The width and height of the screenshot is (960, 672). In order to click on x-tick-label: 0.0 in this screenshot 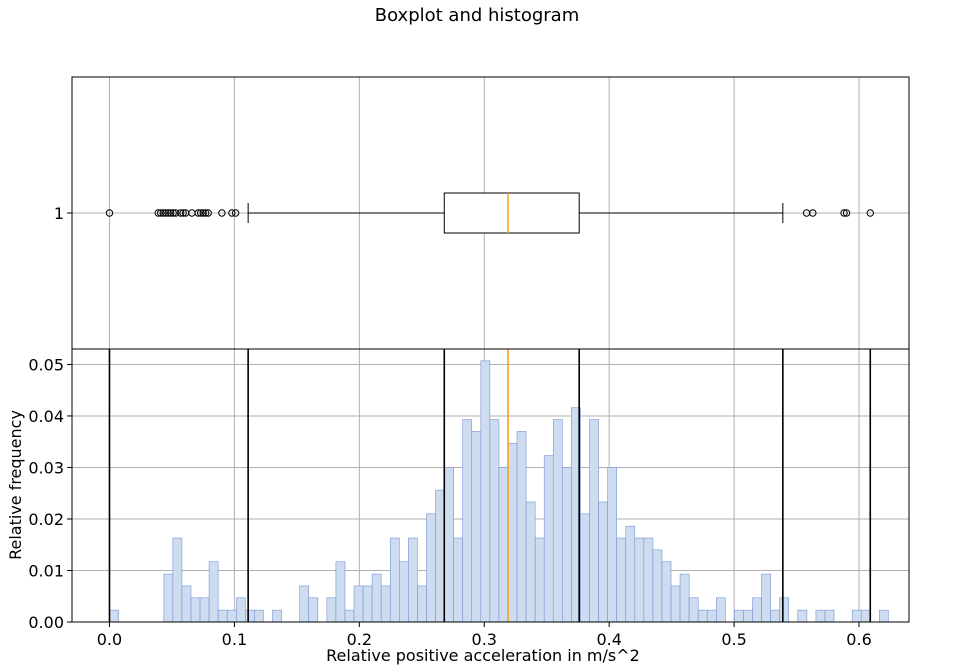, I will do `click(109, 639)`.